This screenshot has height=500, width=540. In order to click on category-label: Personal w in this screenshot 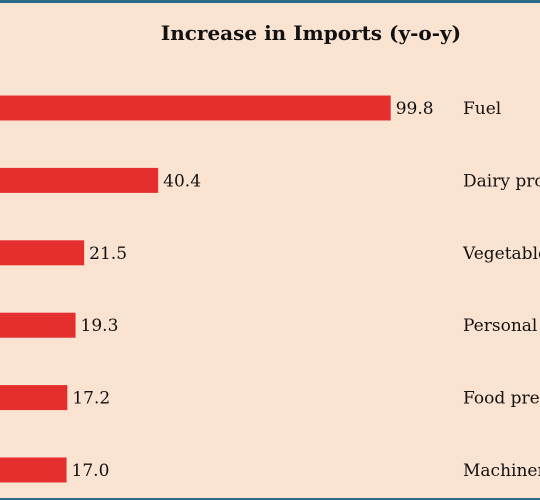, I will do `click(501, 326)`.